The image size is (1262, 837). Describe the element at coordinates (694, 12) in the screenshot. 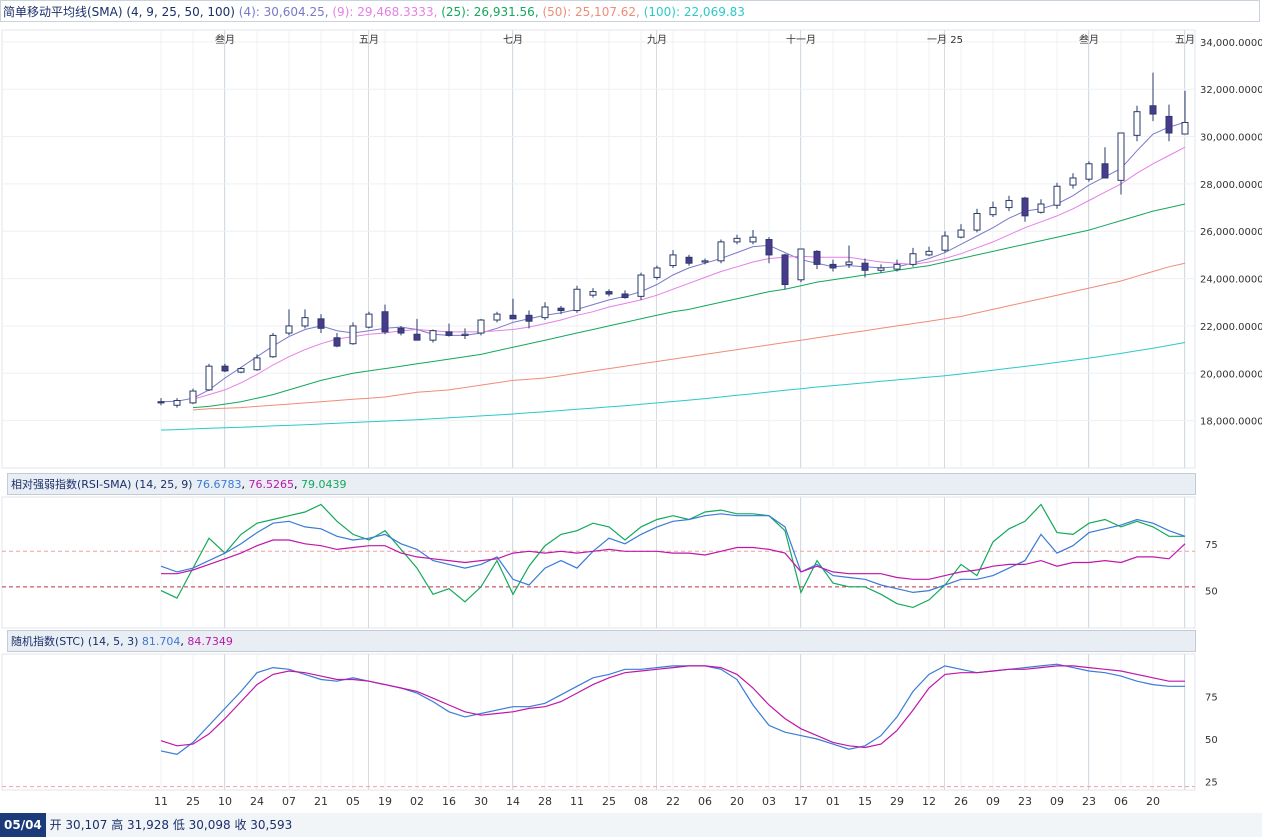

I see `sma-legend-item-100: (100): 22,069.83` at that location.